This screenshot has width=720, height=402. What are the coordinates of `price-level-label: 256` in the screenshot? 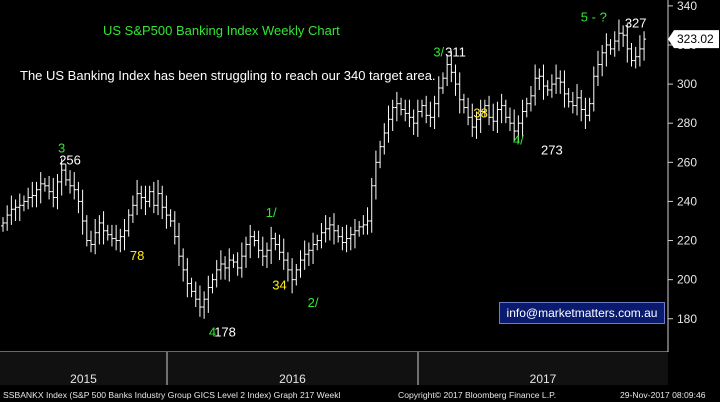 It's located at (70, 159).